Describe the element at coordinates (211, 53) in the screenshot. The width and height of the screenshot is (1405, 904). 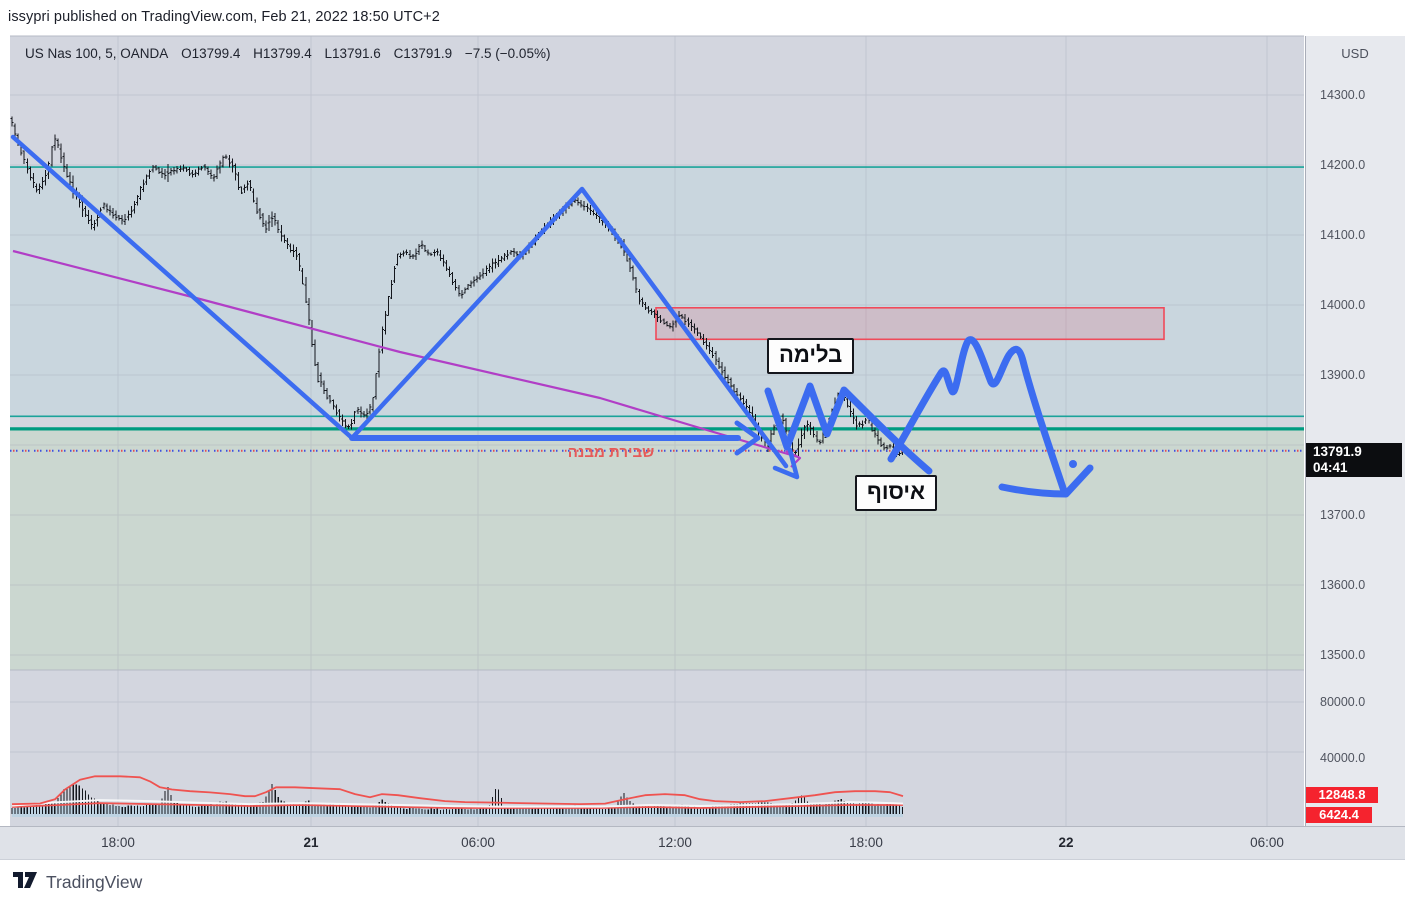
I see `ohlc-open: O13799.4` at that location.